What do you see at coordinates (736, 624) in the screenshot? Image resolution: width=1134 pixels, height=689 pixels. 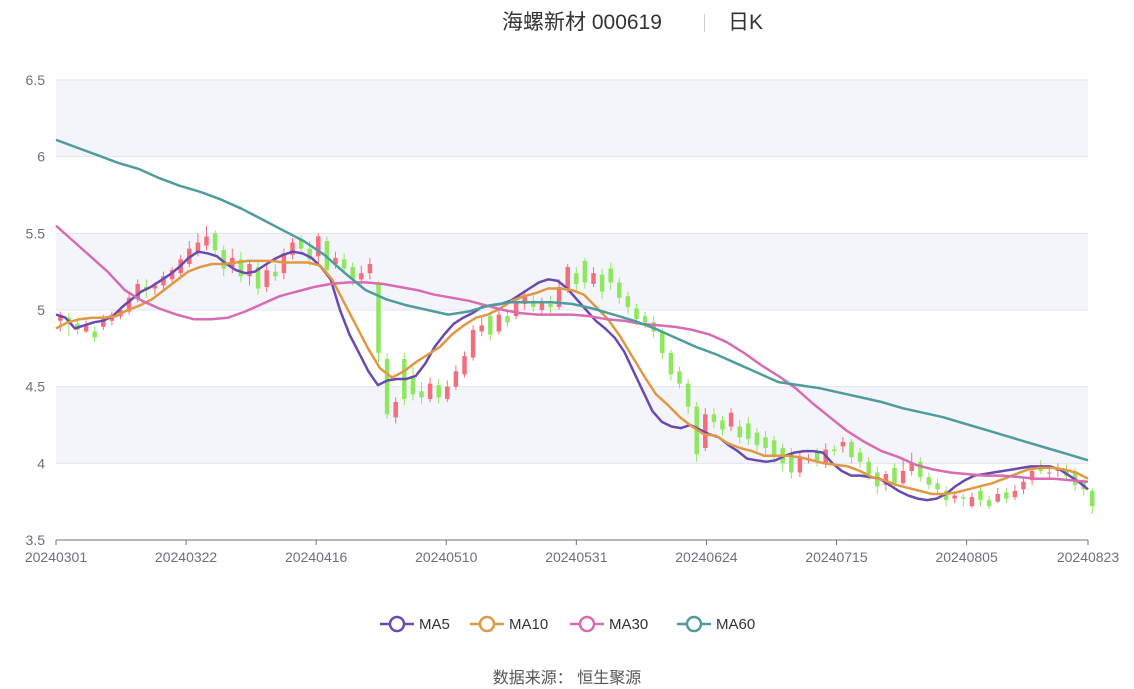 I see `legend-label: MA60` at bounding box center [736, 624].